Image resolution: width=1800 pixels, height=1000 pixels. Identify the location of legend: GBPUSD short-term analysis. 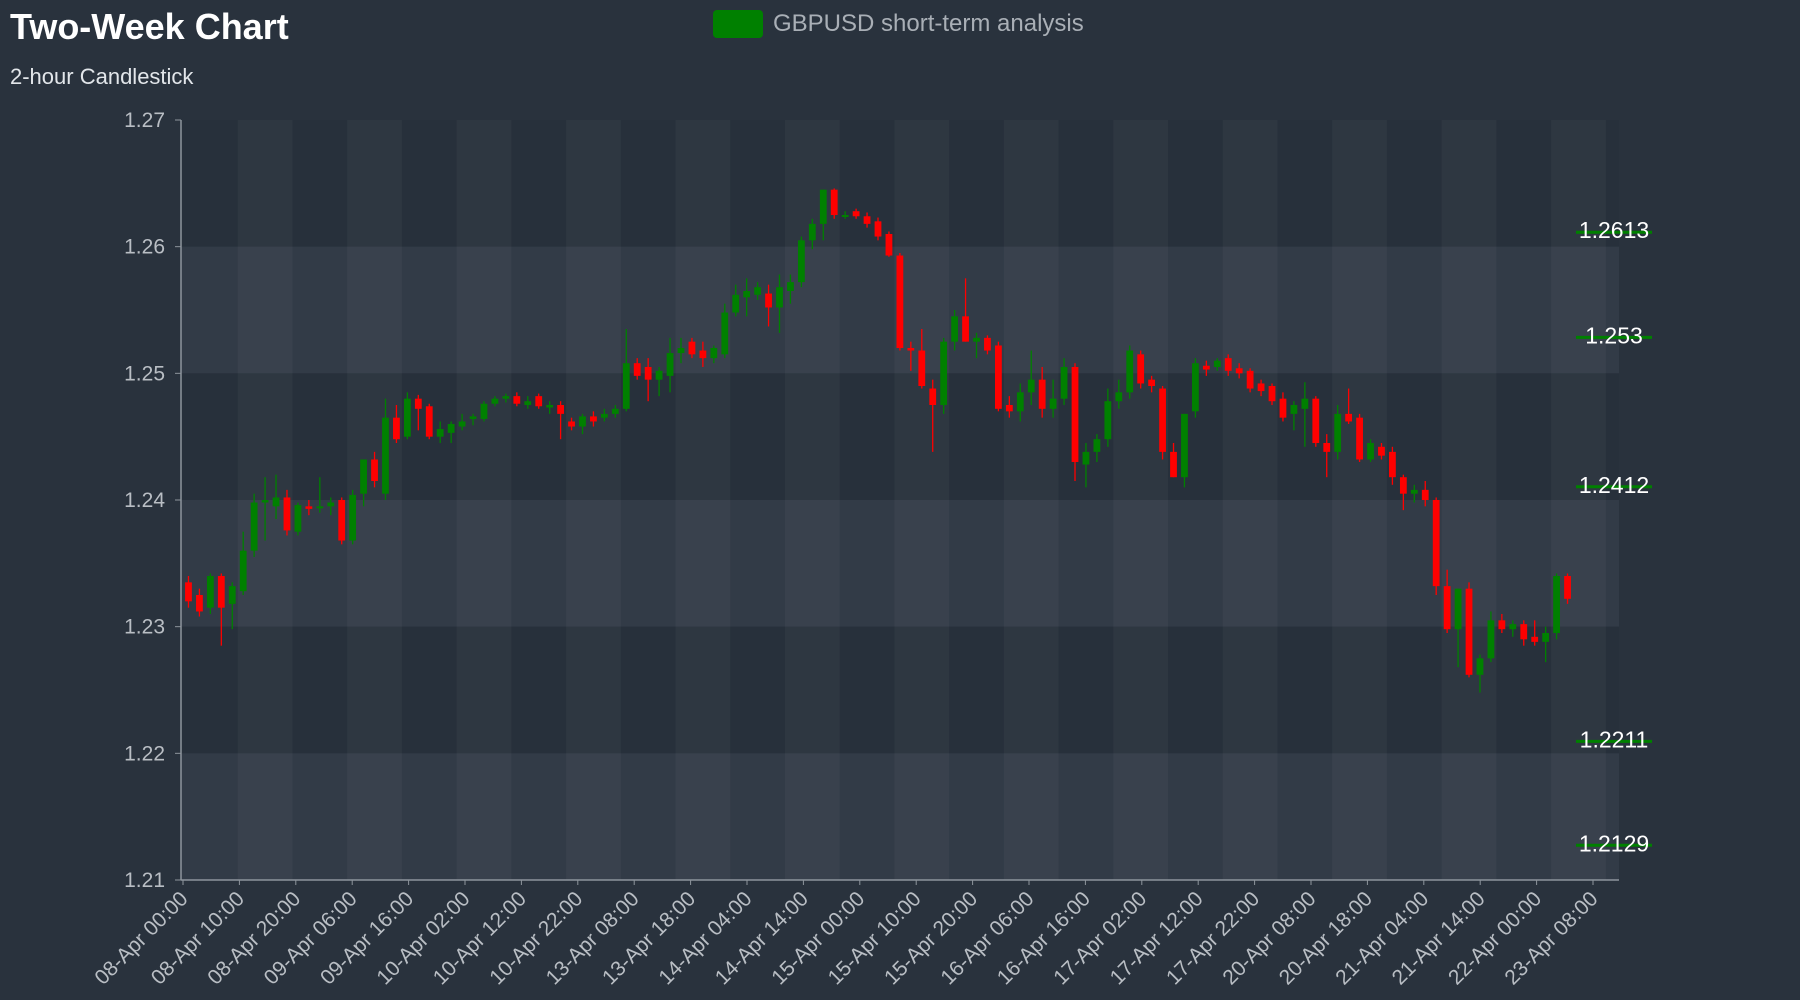
(898, 24).